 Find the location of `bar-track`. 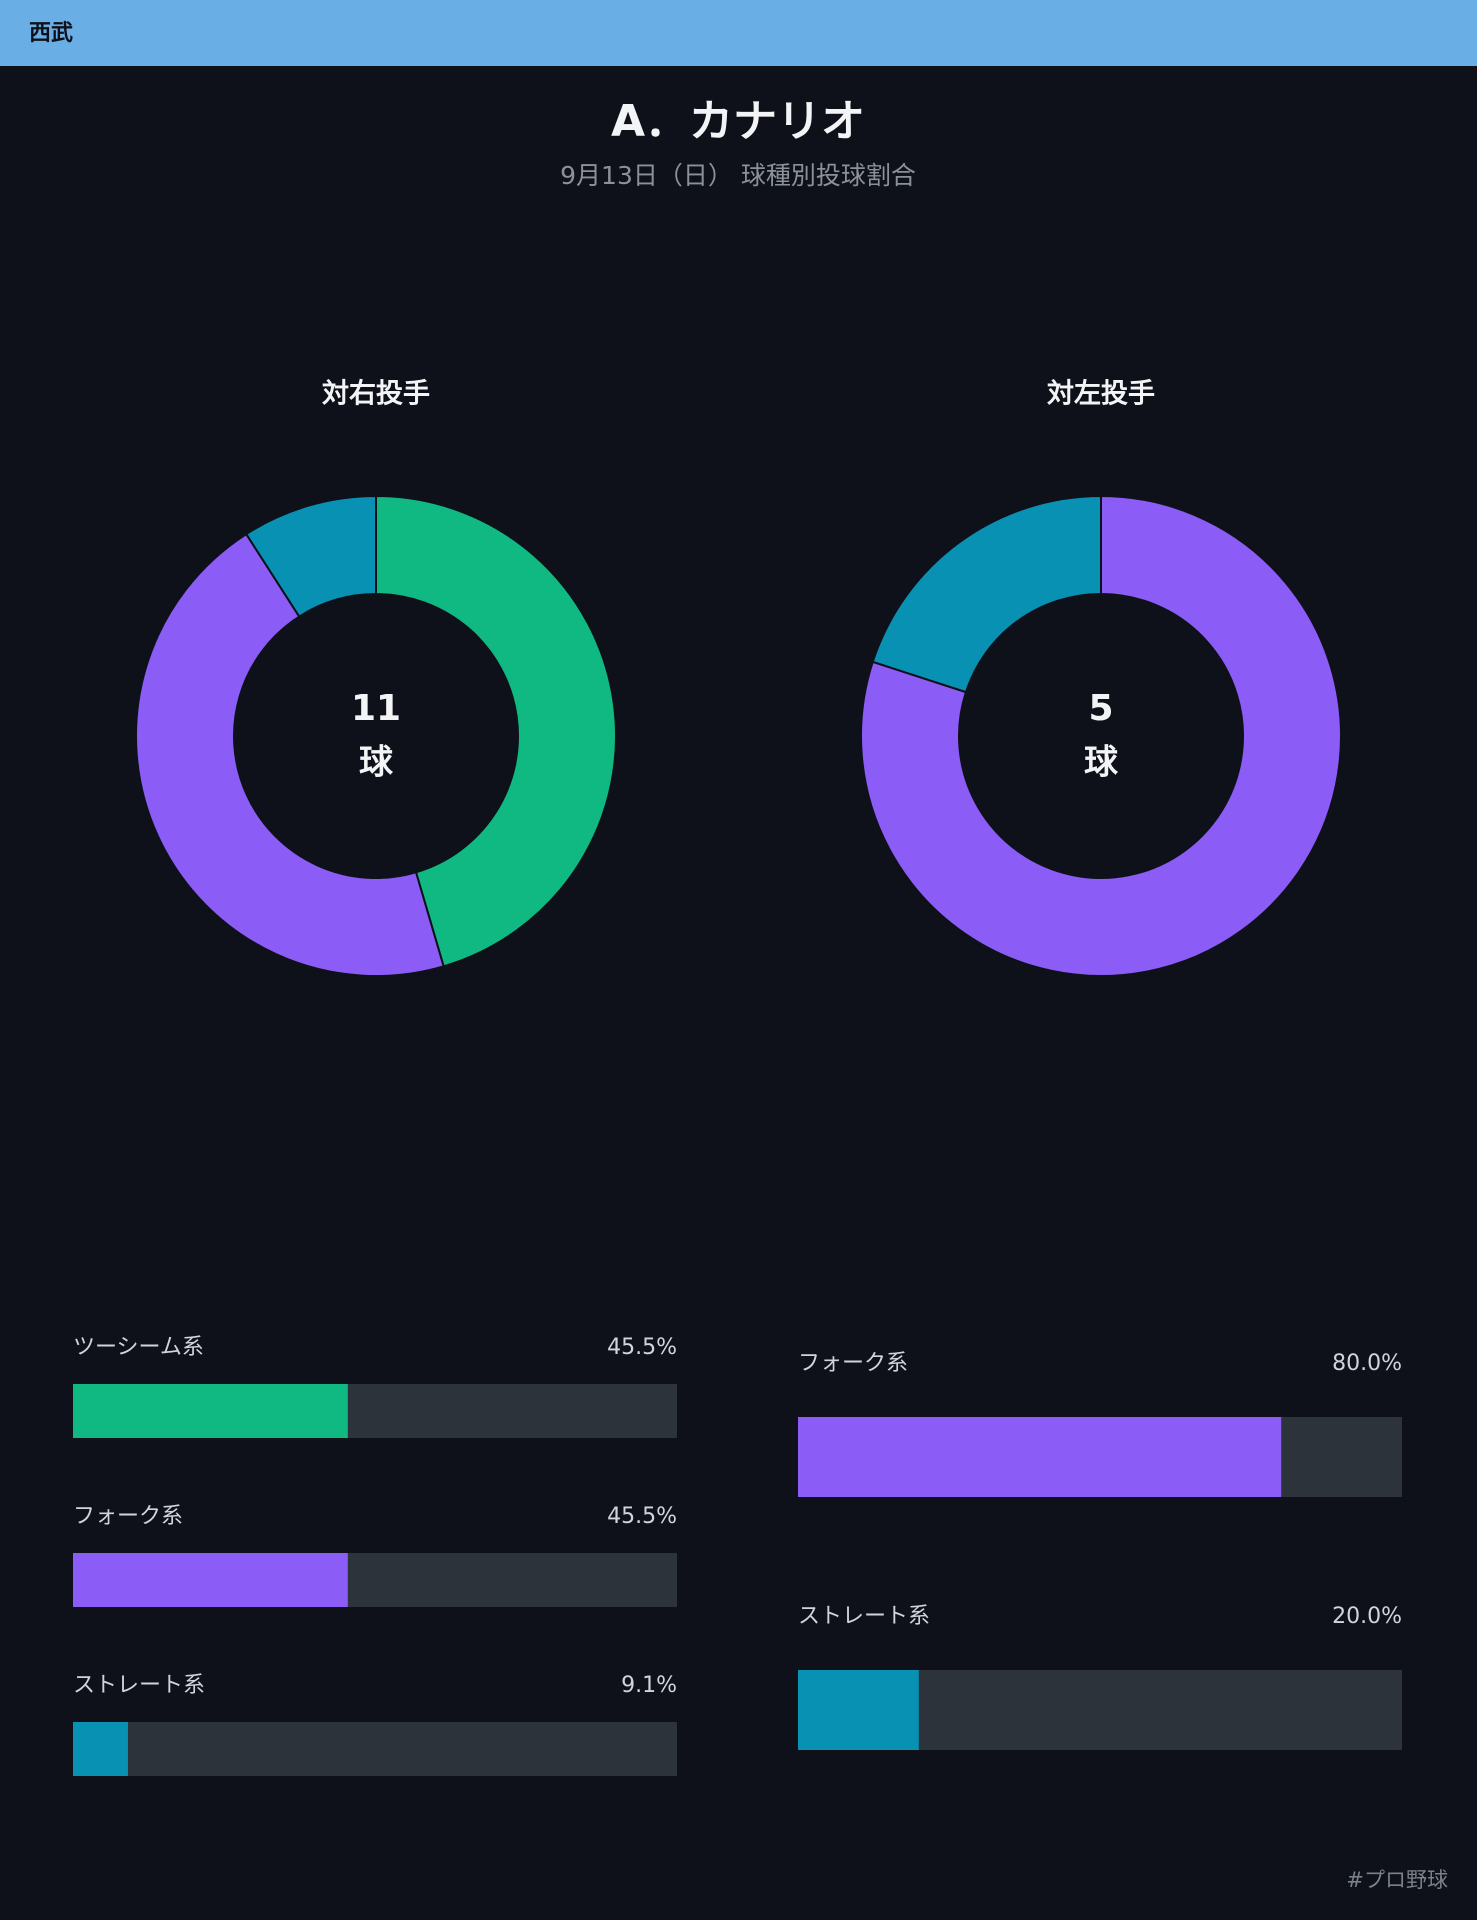

bar-track is located at coordinates (375, 1749).